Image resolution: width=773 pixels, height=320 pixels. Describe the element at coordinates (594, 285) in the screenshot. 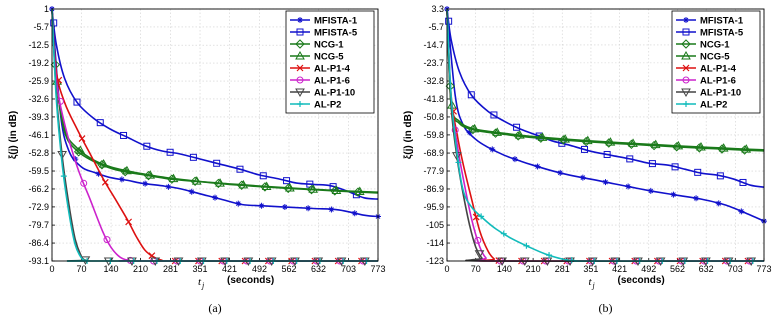

I see `x-axis-subscript: j` at that location.